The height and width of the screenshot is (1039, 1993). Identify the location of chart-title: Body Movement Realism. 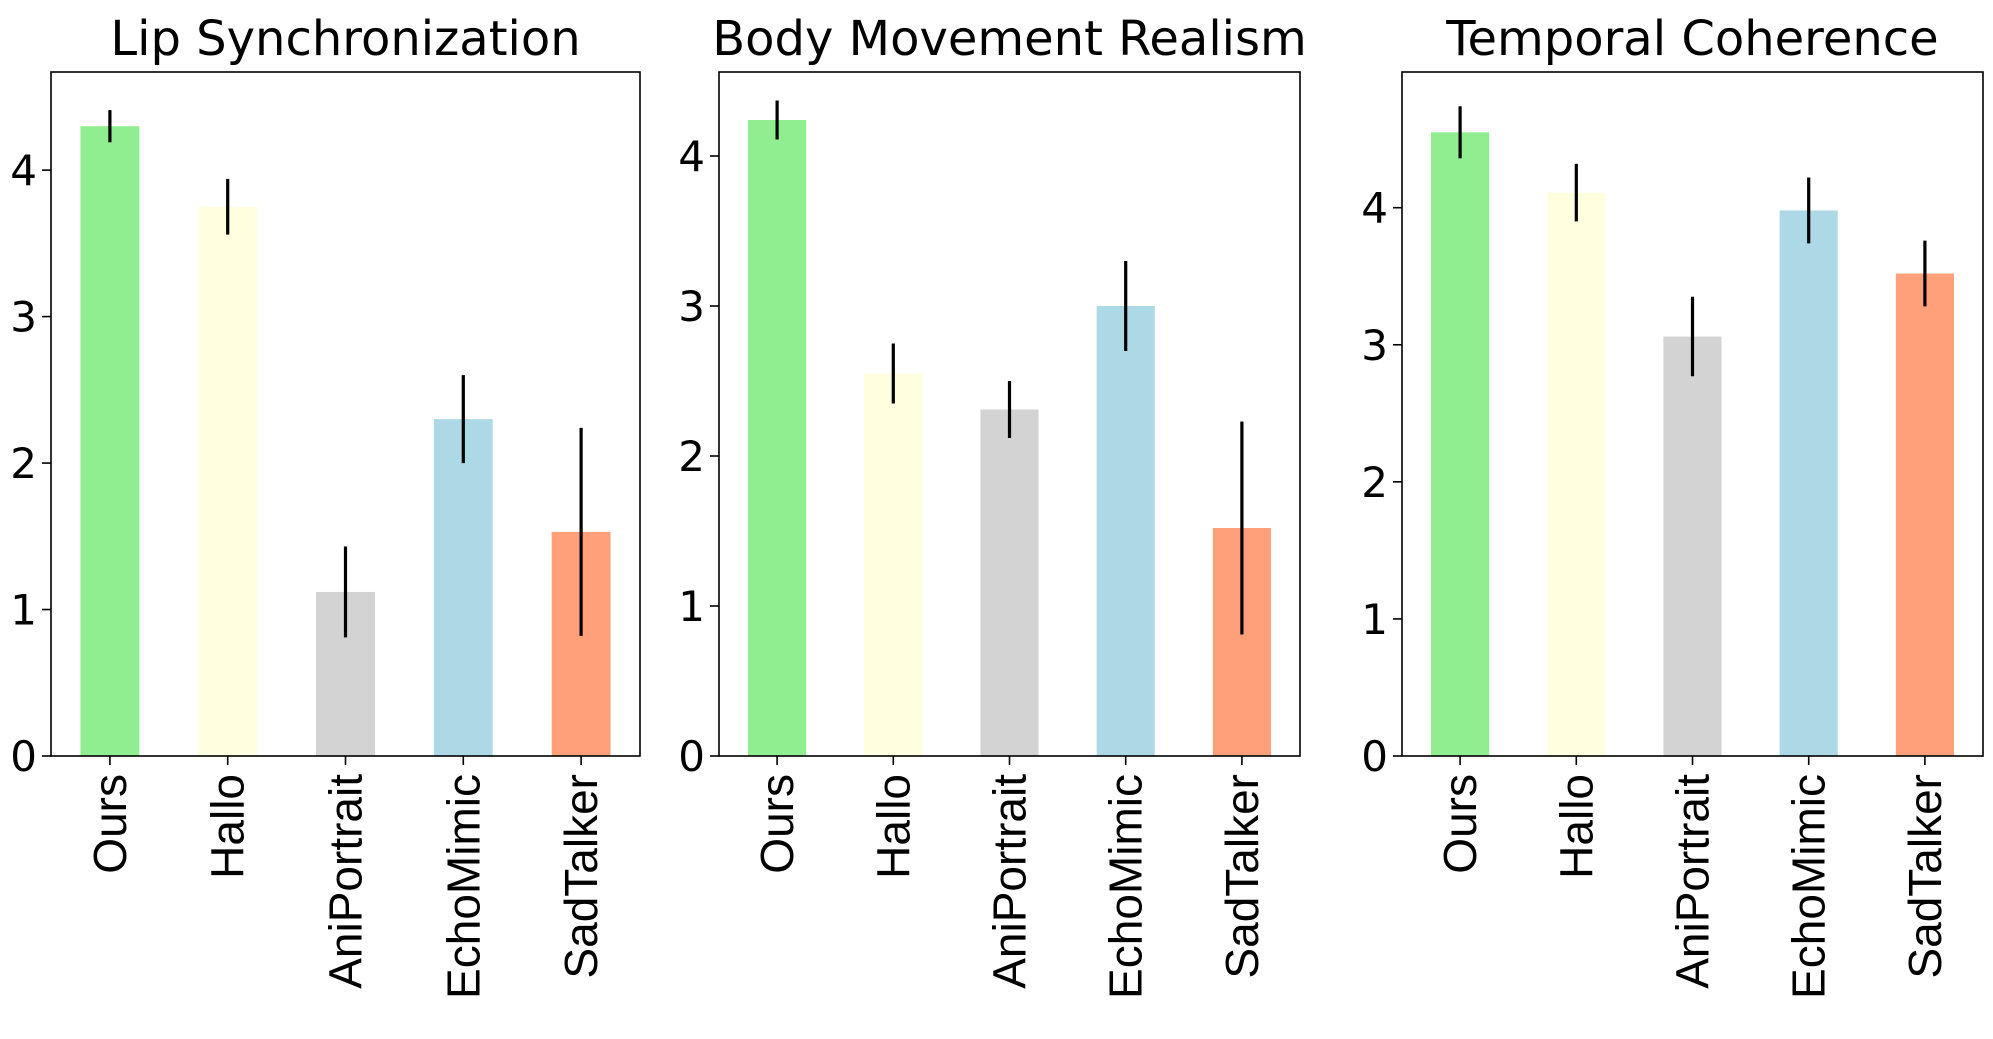
(1009, 39).